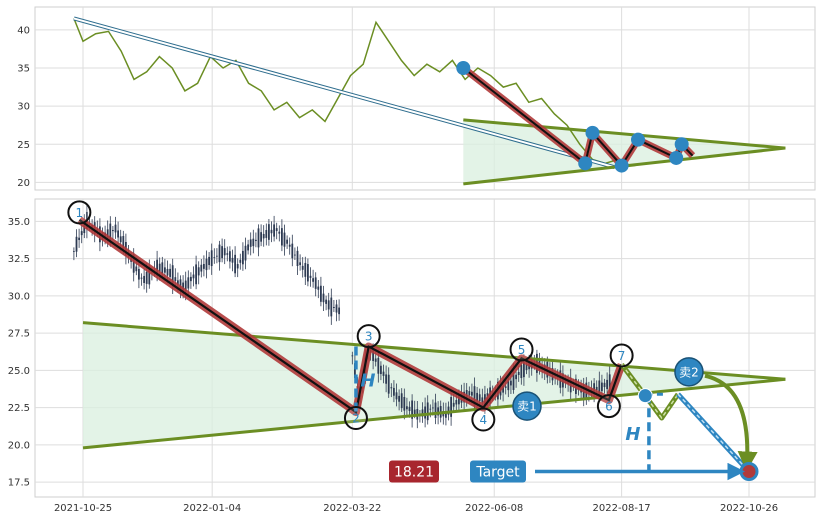 The width and height of the screenshot is (822, 524). What do you see at coordinates (19, 334) in the screenshot?
I see `bottom-y-tick-label: 27.5` at bounding box center [19, 334].